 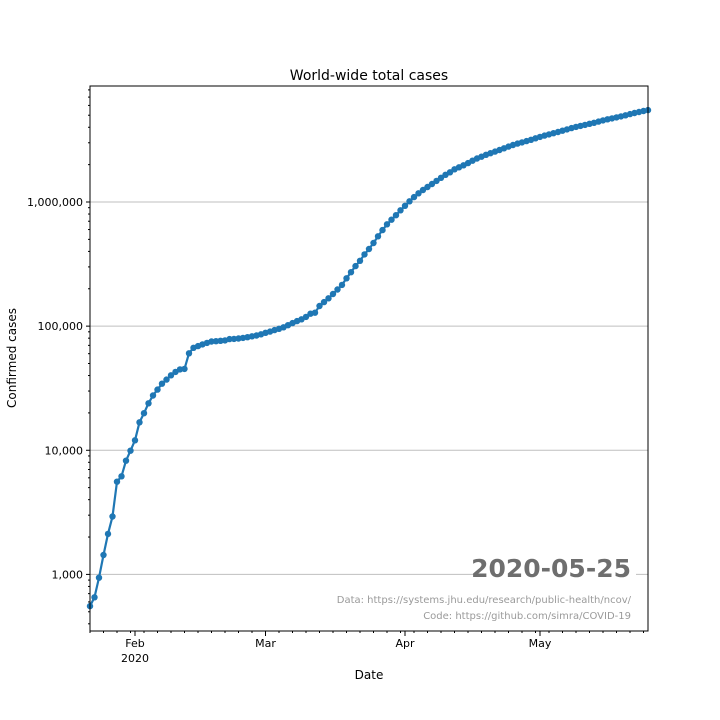 I want to click on x-tick-label: Apr, so click(x=405, y=643).